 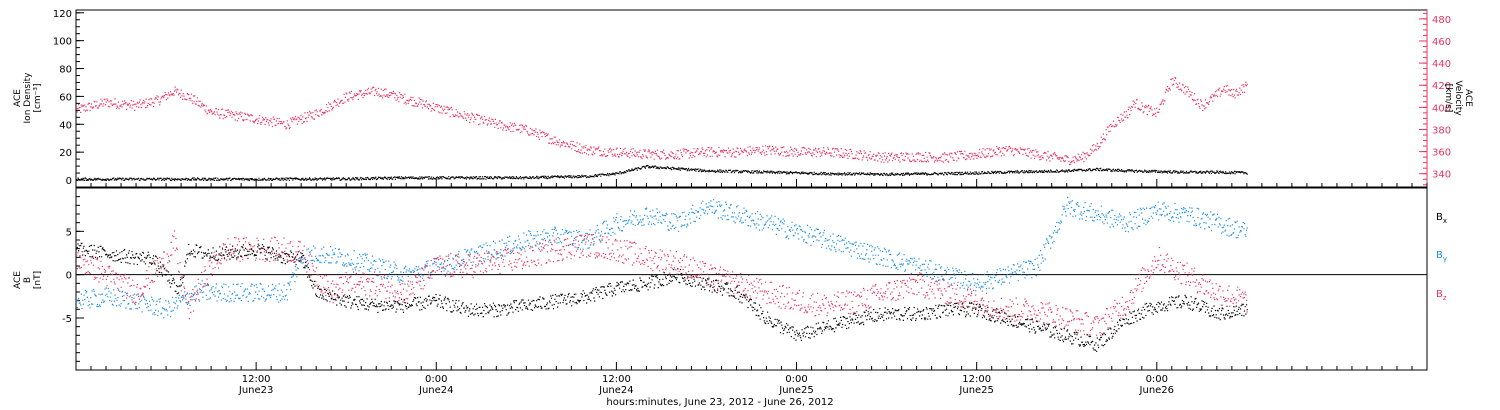 I want to click on legend-bx: Bx, so click(x=1441, y=218).